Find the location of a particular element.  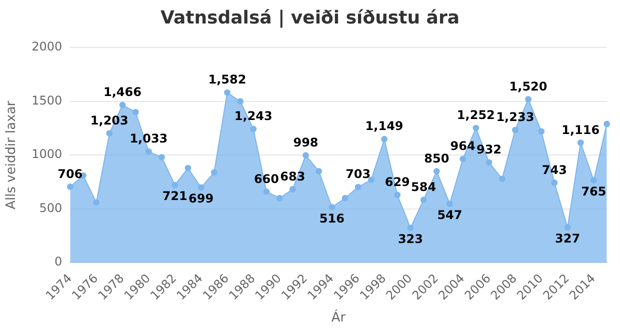

data-label: 743 is located at coordinates (554, 169).